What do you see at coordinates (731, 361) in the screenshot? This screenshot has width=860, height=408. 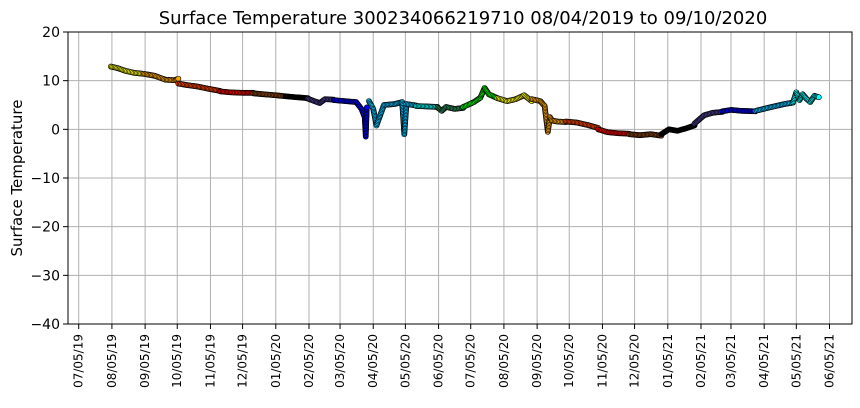 I see `x-tick-label: 03/05/21` at bounding box center [731, 361].